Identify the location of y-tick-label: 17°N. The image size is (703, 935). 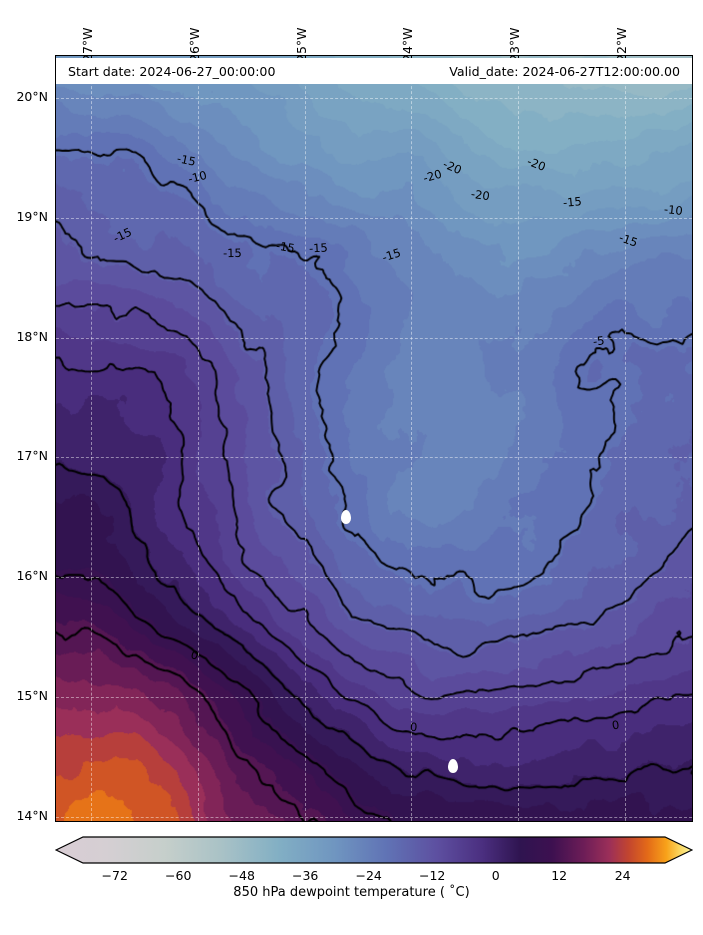
(32, 456).